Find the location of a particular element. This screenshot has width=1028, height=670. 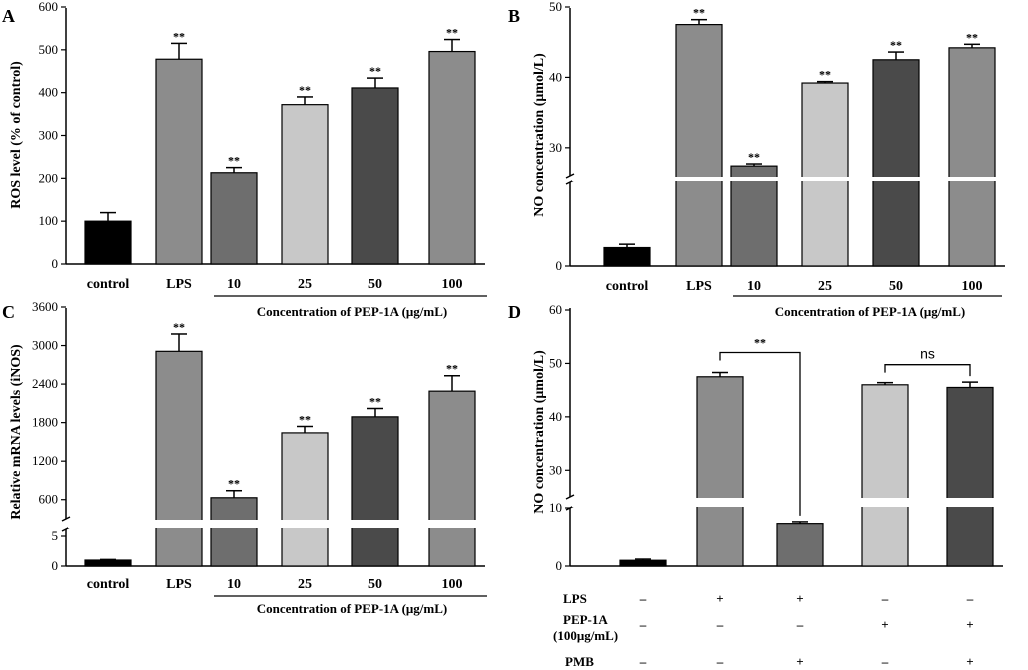

panel-a-category-label: LPS is located at coordinates (179, 284).